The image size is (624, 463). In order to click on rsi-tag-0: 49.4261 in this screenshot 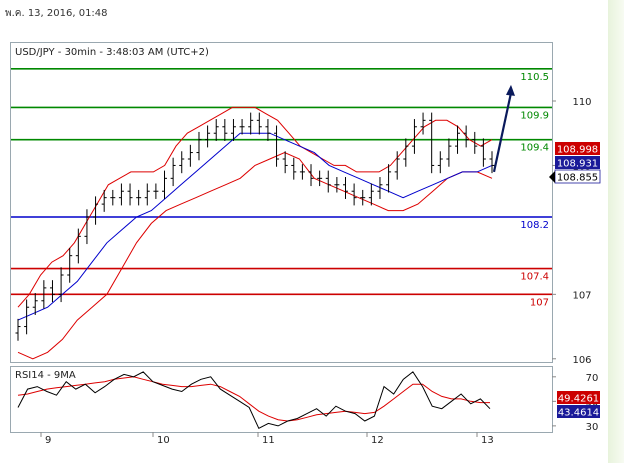, I will do `click(578, 399)`.